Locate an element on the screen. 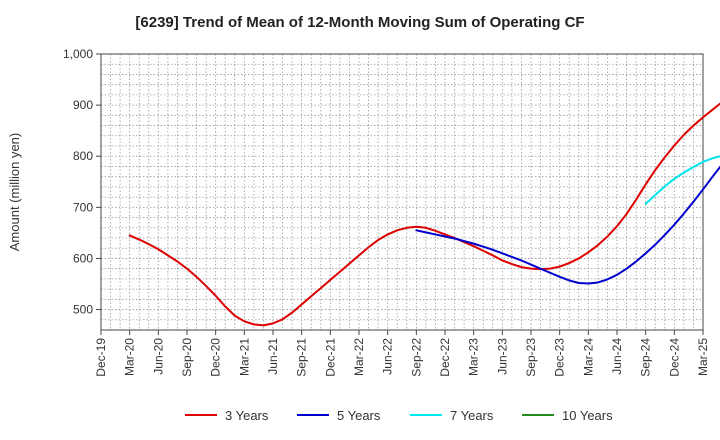  x-tick-label: Mar-20 is located at coordinates (130, 357).